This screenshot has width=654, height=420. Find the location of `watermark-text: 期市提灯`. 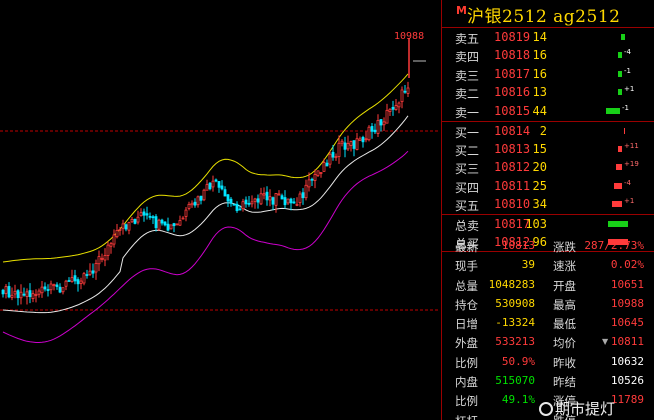

watermark-text: 期市提灯 is located at coordinates (585, 409).